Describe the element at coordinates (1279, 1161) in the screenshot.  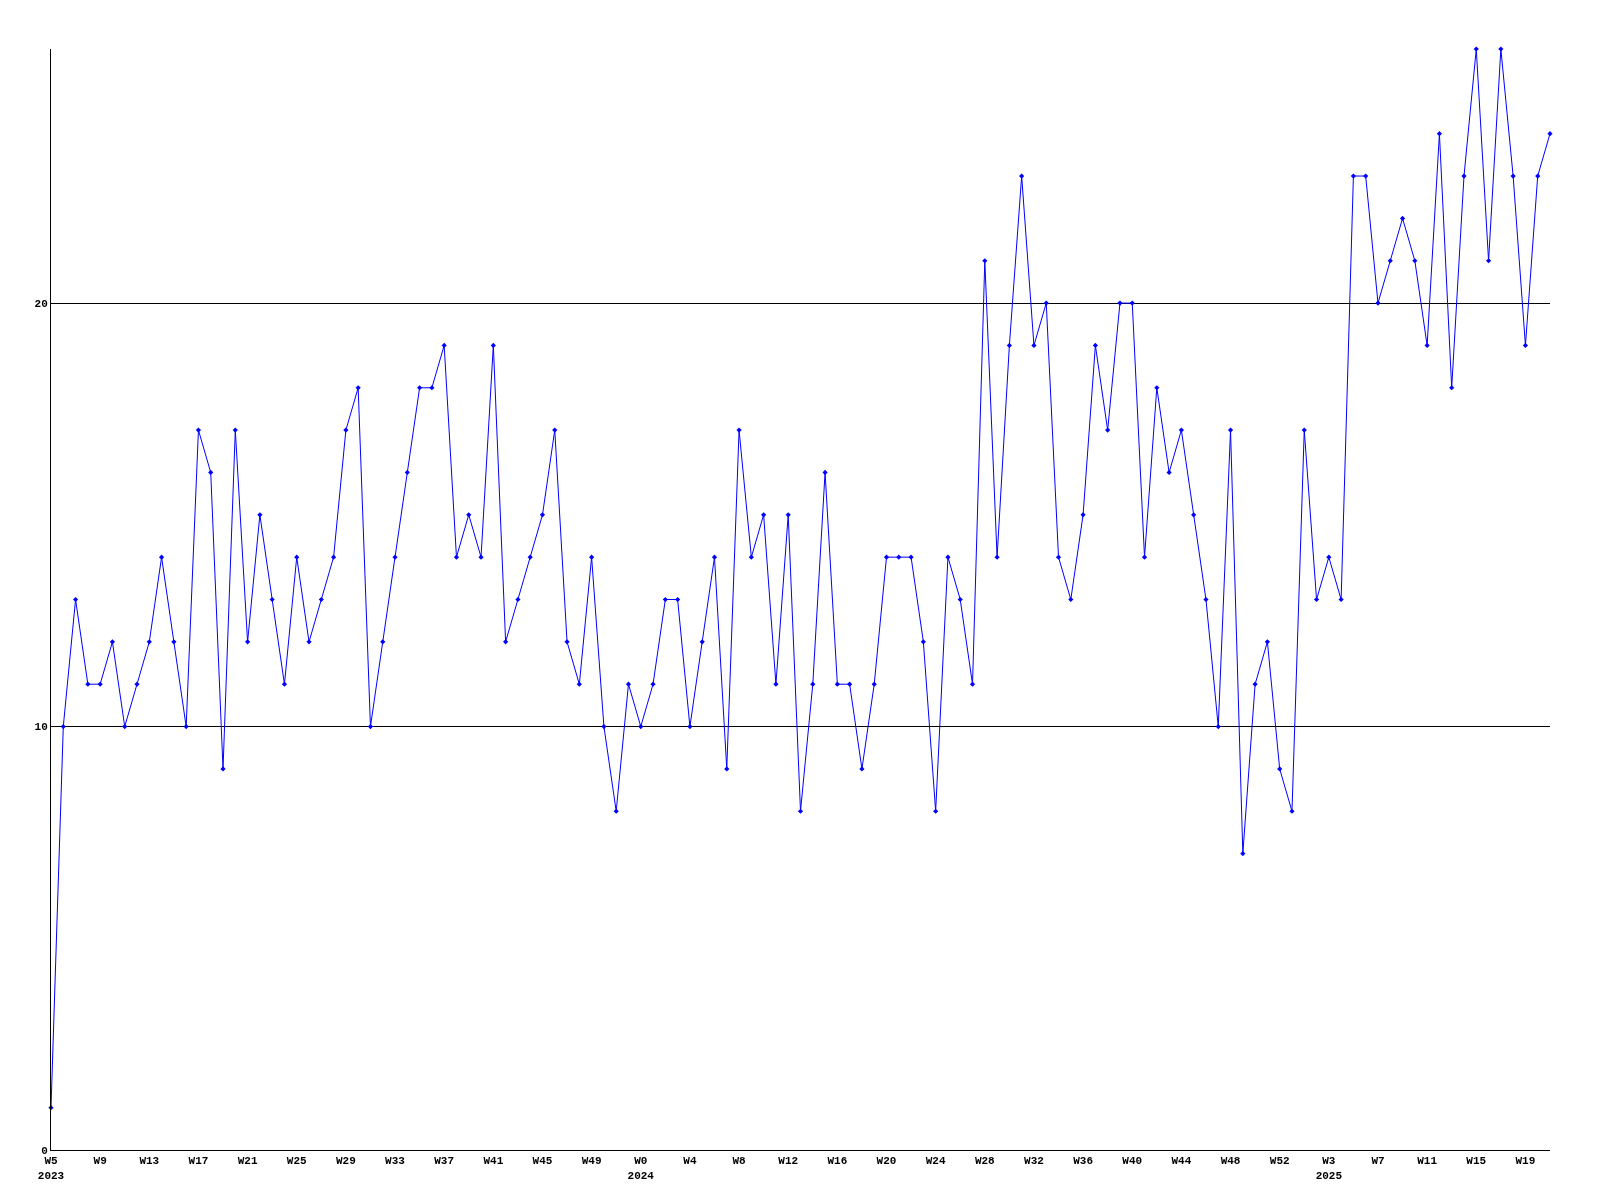
I see `x-tick-label: W52` at that location.